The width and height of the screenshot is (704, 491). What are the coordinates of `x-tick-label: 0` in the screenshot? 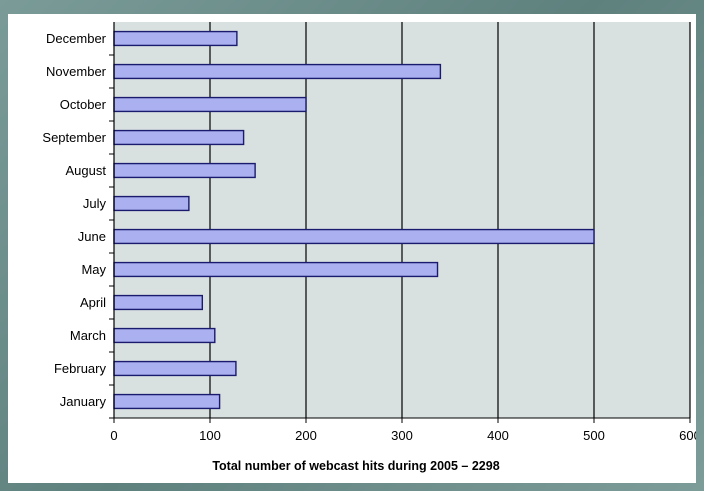 It's located at (113, 435).